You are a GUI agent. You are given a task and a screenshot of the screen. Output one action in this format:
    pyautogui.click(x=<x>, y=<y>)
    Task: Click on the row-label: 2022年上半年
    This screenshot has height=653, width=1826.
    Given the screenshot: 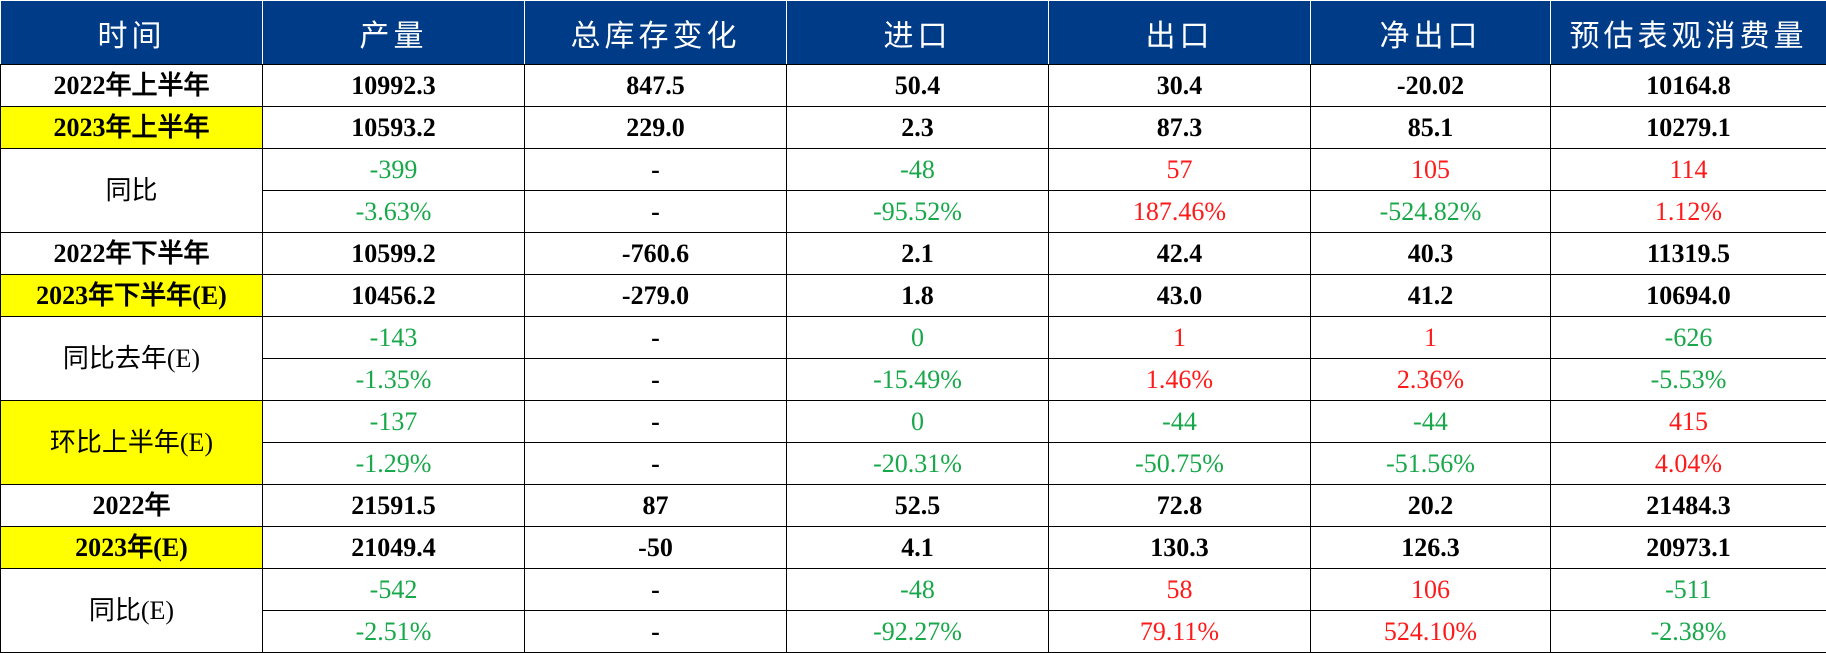 What is the action you would take?
    pyautogui.click(x=131, y=85)
    